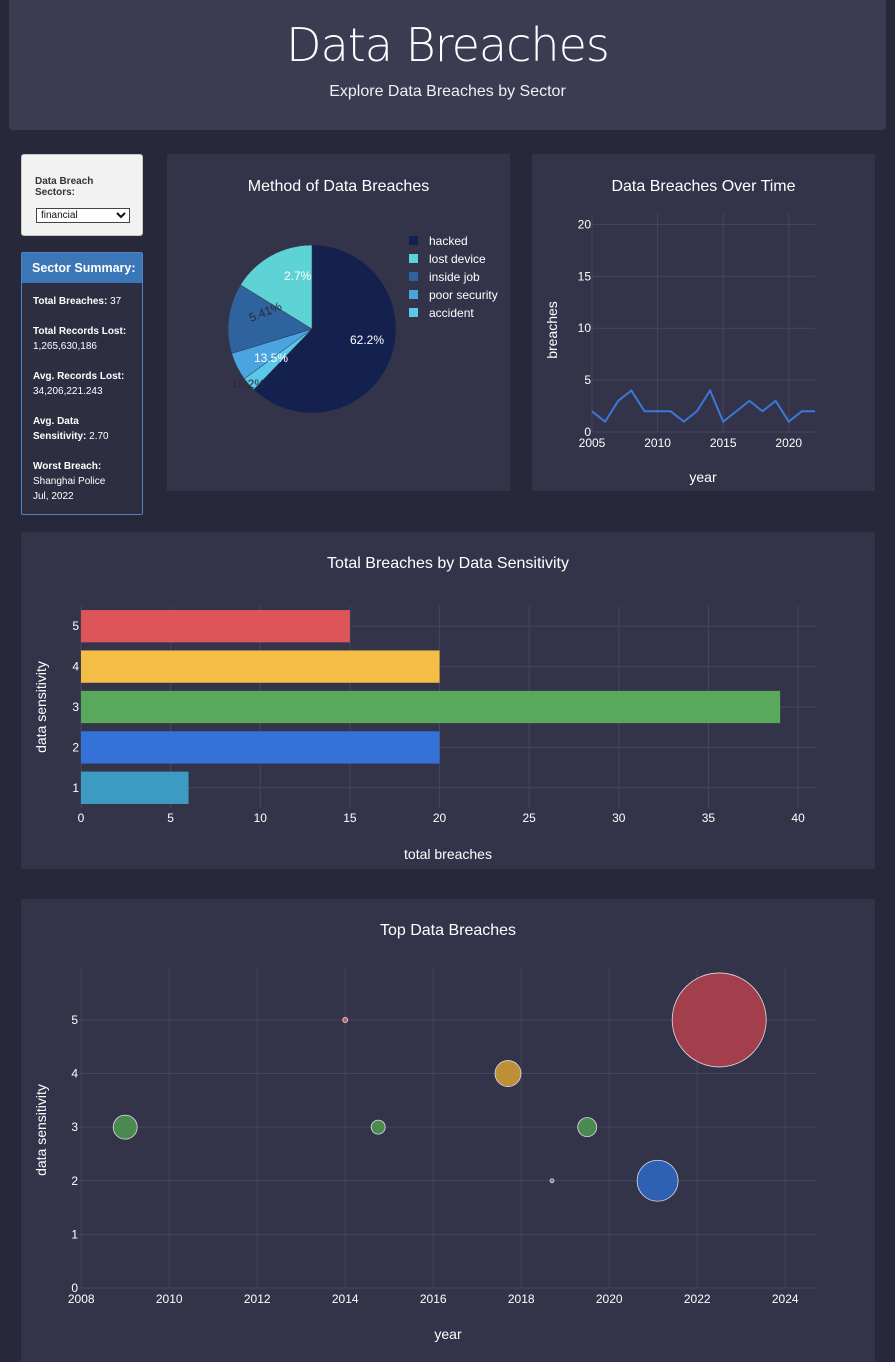 This screenshot has height=1362, width=895. What do you see at coordinates (448, 563) in the screenshot?
I see `bar-chart-title: Total Breaches by Data Sensitivity` at bounding box center [448, 563].